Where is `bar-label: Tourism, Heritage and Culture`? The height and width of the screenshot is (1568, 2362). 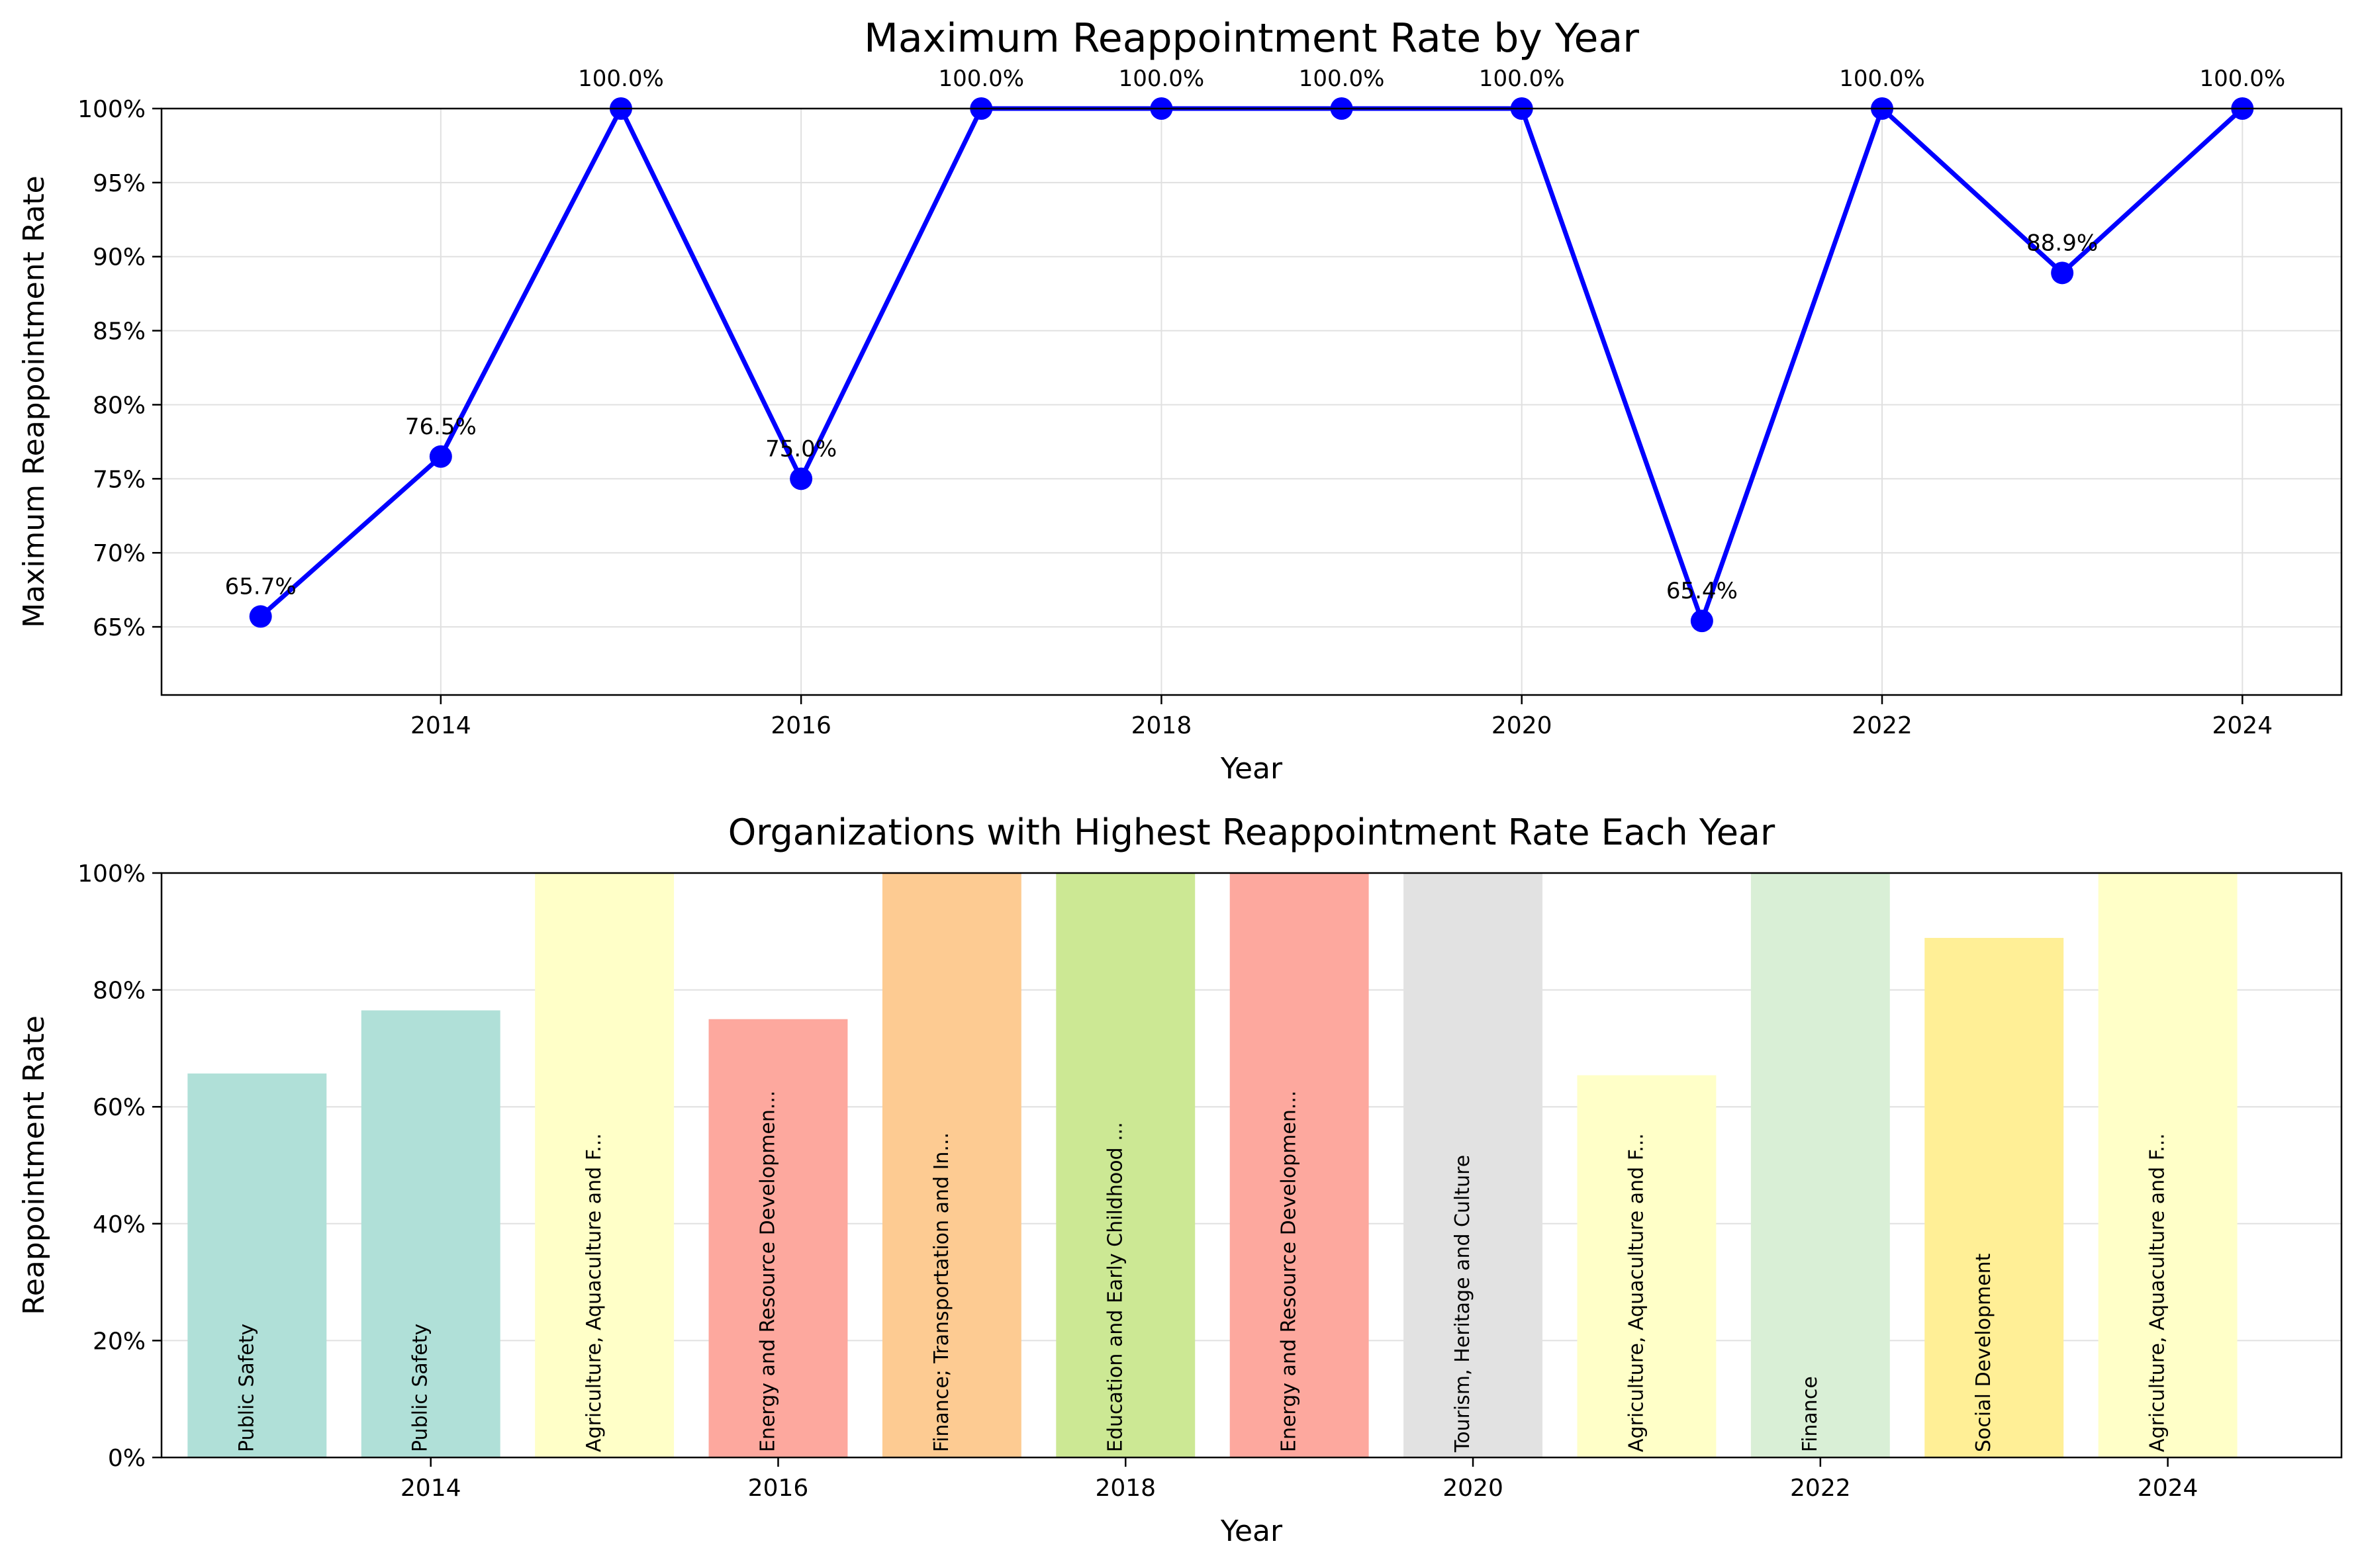
bar-label: Tourism, Heritage and Culture is located at coordinates (1462, 1304).